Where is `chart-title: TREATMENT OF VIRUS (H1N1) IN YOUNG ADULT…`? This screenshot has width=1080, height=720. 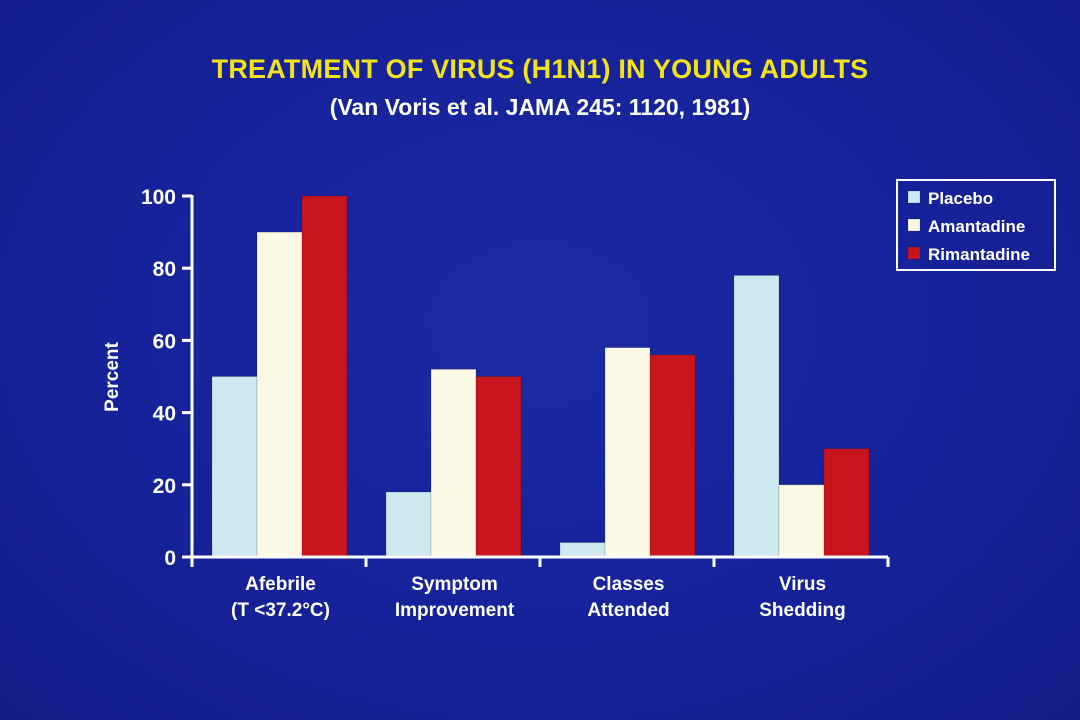 chart-title: TREATMENT OF VIRUS (H1N1) IN YOUNG ADULT… is located at coordinates (540, 69).